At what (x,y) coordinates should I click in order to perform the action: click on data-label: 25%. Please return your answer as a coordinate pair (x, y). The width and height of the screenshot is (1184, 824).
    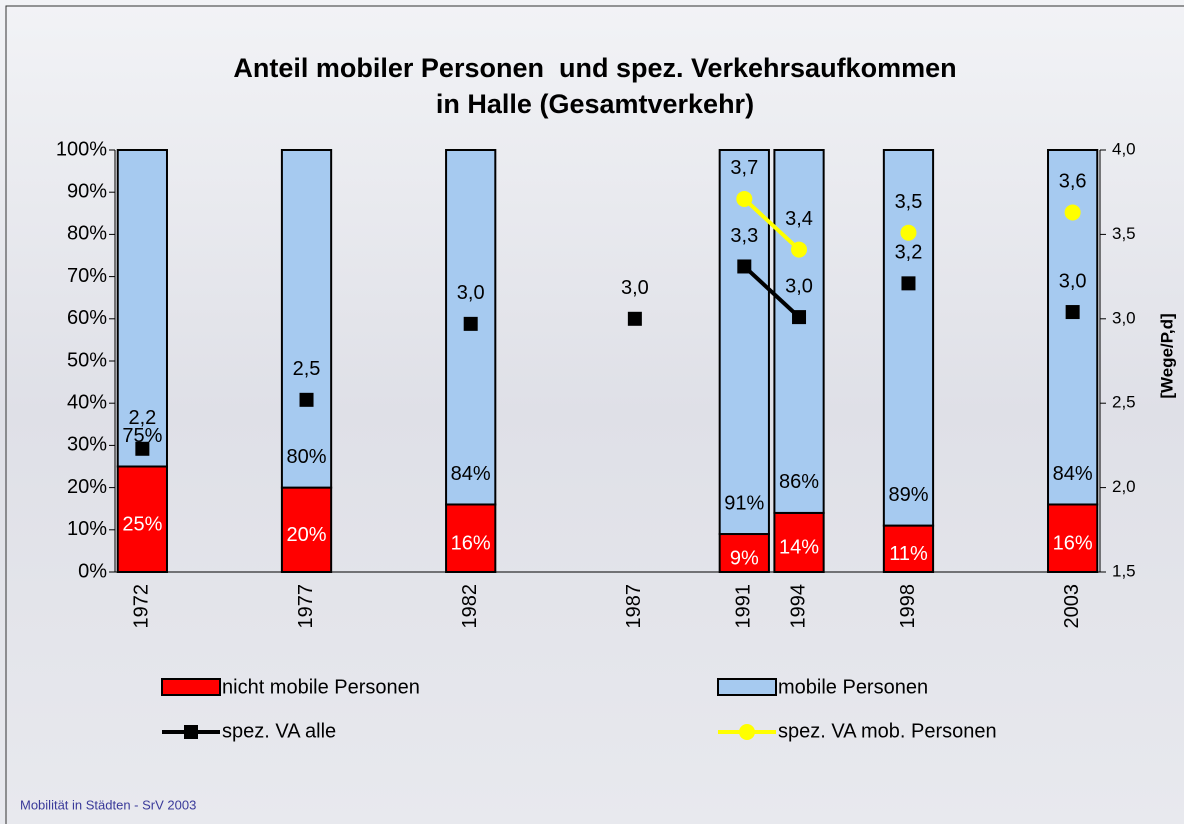
    Looking at the image, I should click on (142, 525).